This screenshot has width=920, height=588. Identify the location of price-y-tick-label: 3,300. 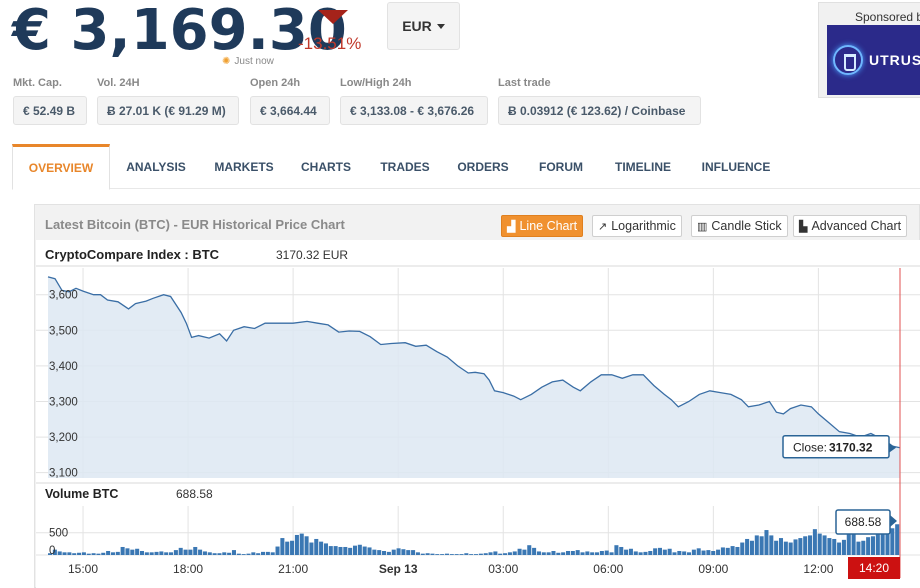
(63, 402).